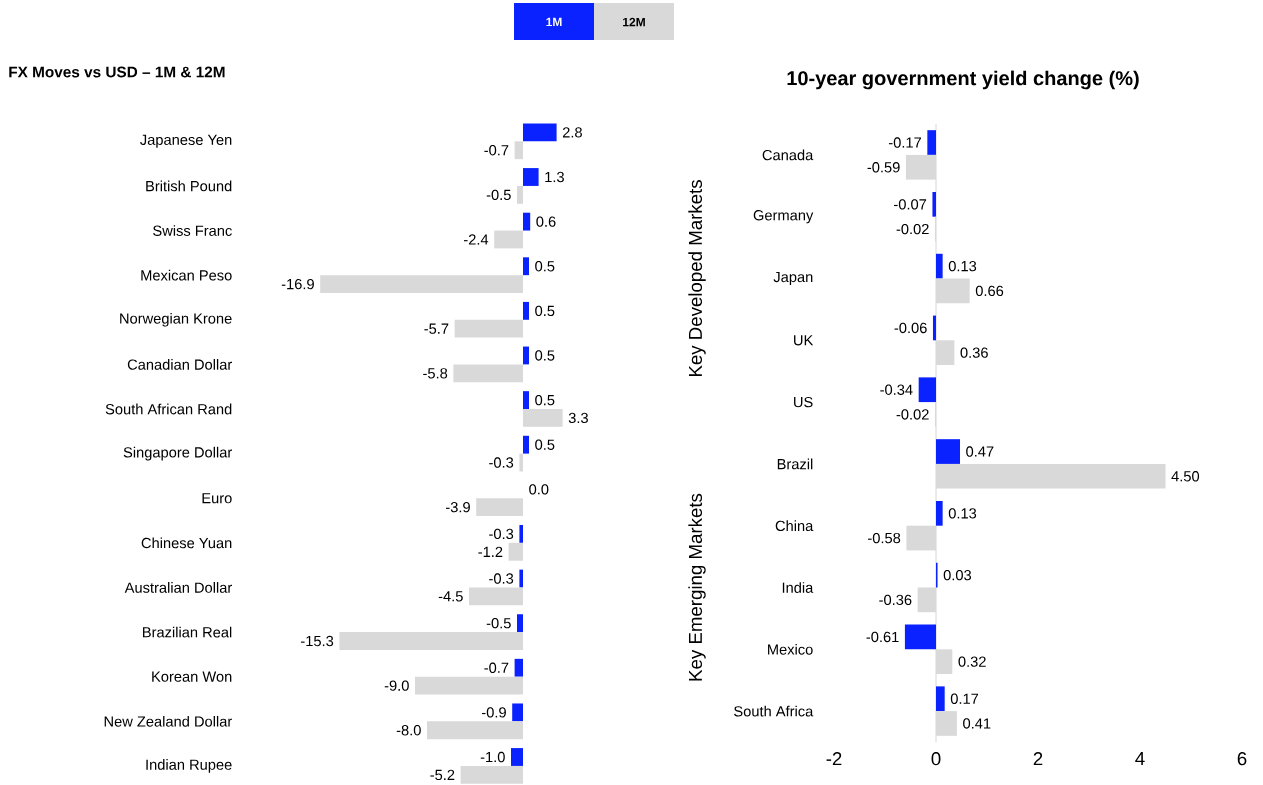  I want to click on data-label: 0.66, so click(989, 291).